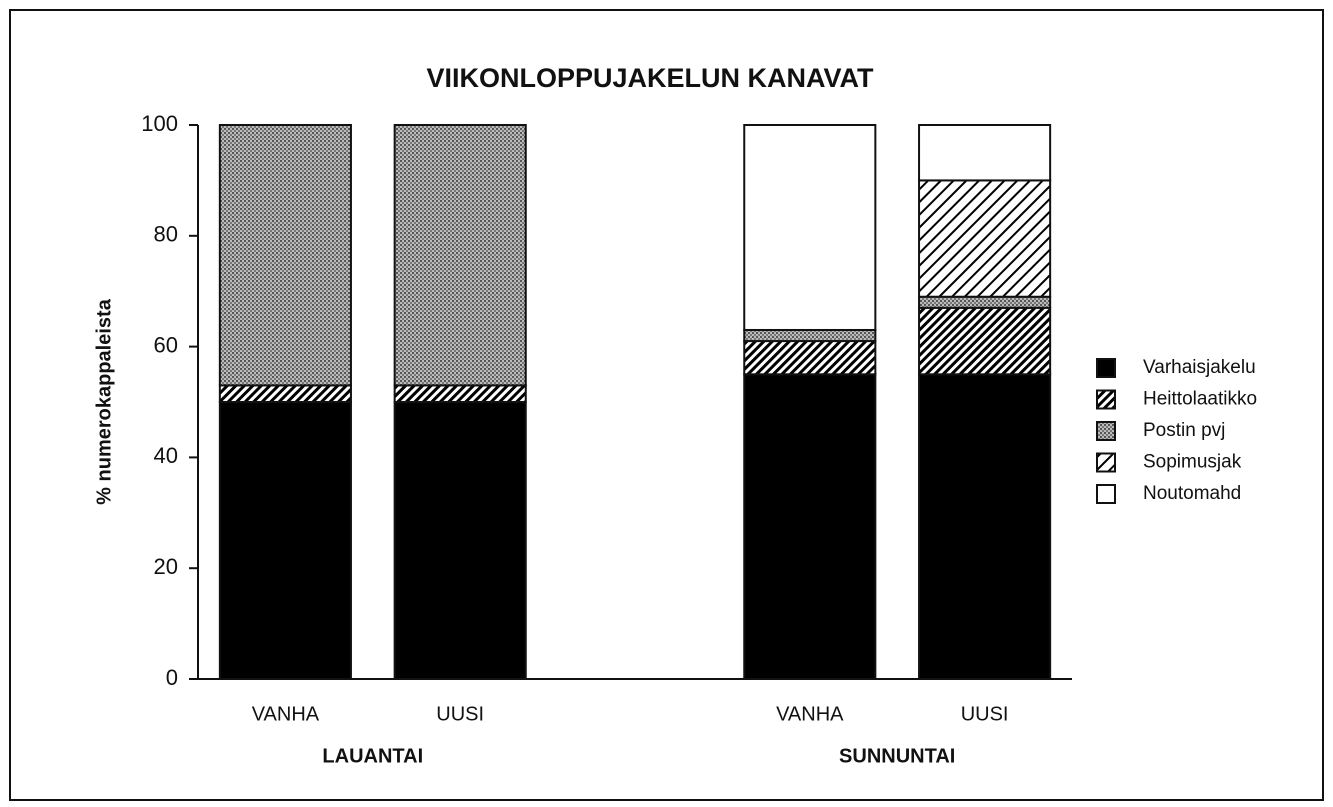 This screenshot has width=1333, height=807. Describe the element at coordinates (1184, 430) in the screenshot. I see `legend-label: Postin pvj` at that location.